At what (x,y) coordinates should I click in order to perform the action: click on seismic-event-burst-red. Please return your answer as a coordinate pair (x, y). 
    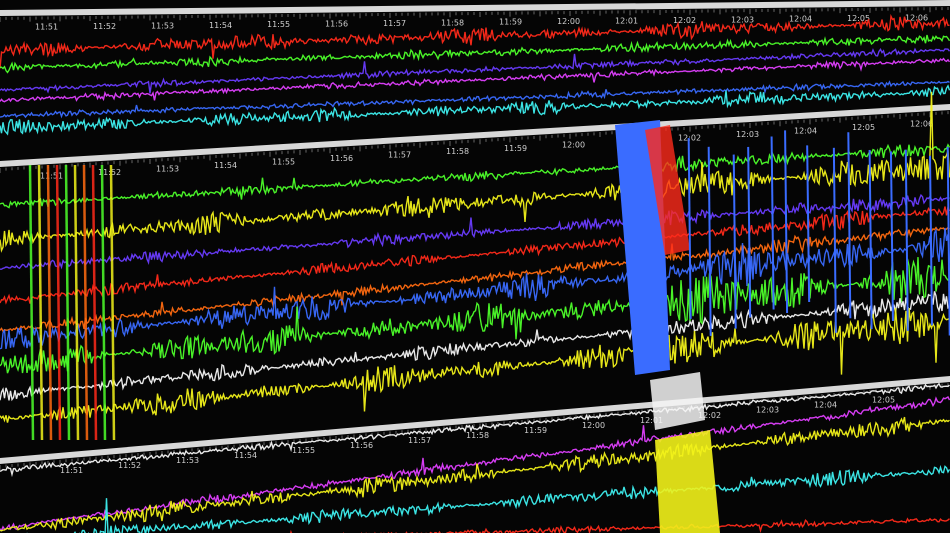
    Looking at the image, I should click on (667, 190).